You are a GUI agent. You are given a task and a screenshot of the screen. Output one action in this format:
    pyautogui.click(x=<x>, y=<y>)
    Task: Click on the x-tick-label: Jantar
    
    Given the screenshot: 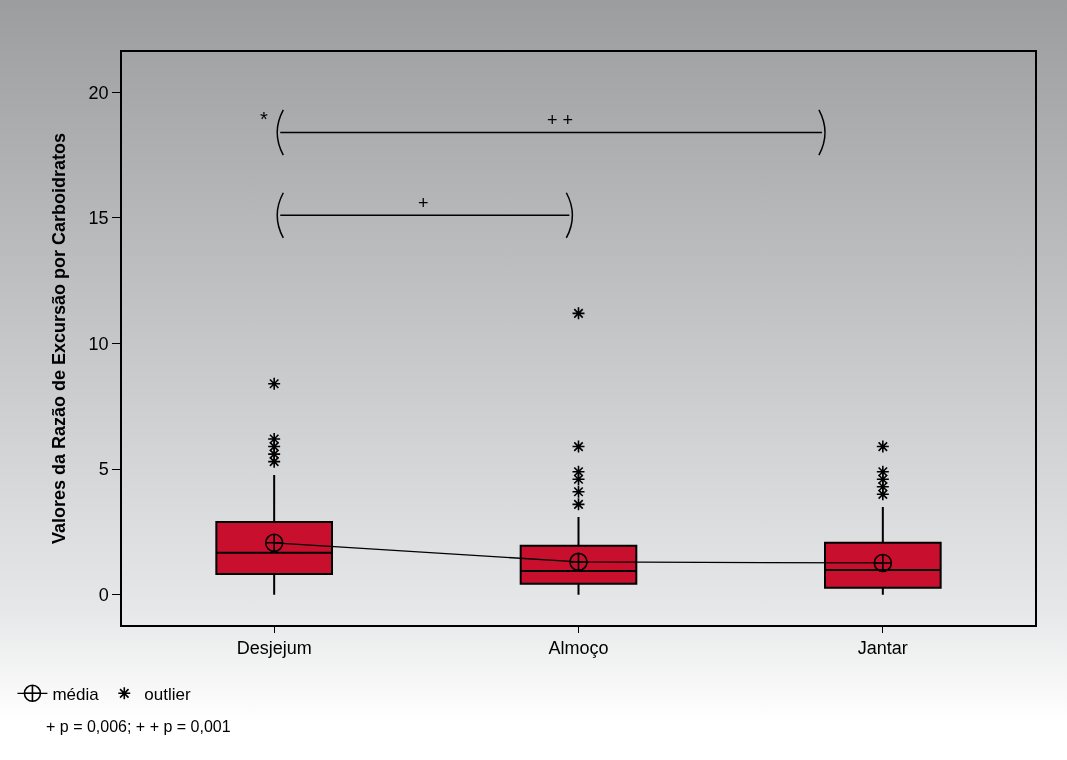 What is the action you would take?
    pyautogui.click(x=882, y=648)
    